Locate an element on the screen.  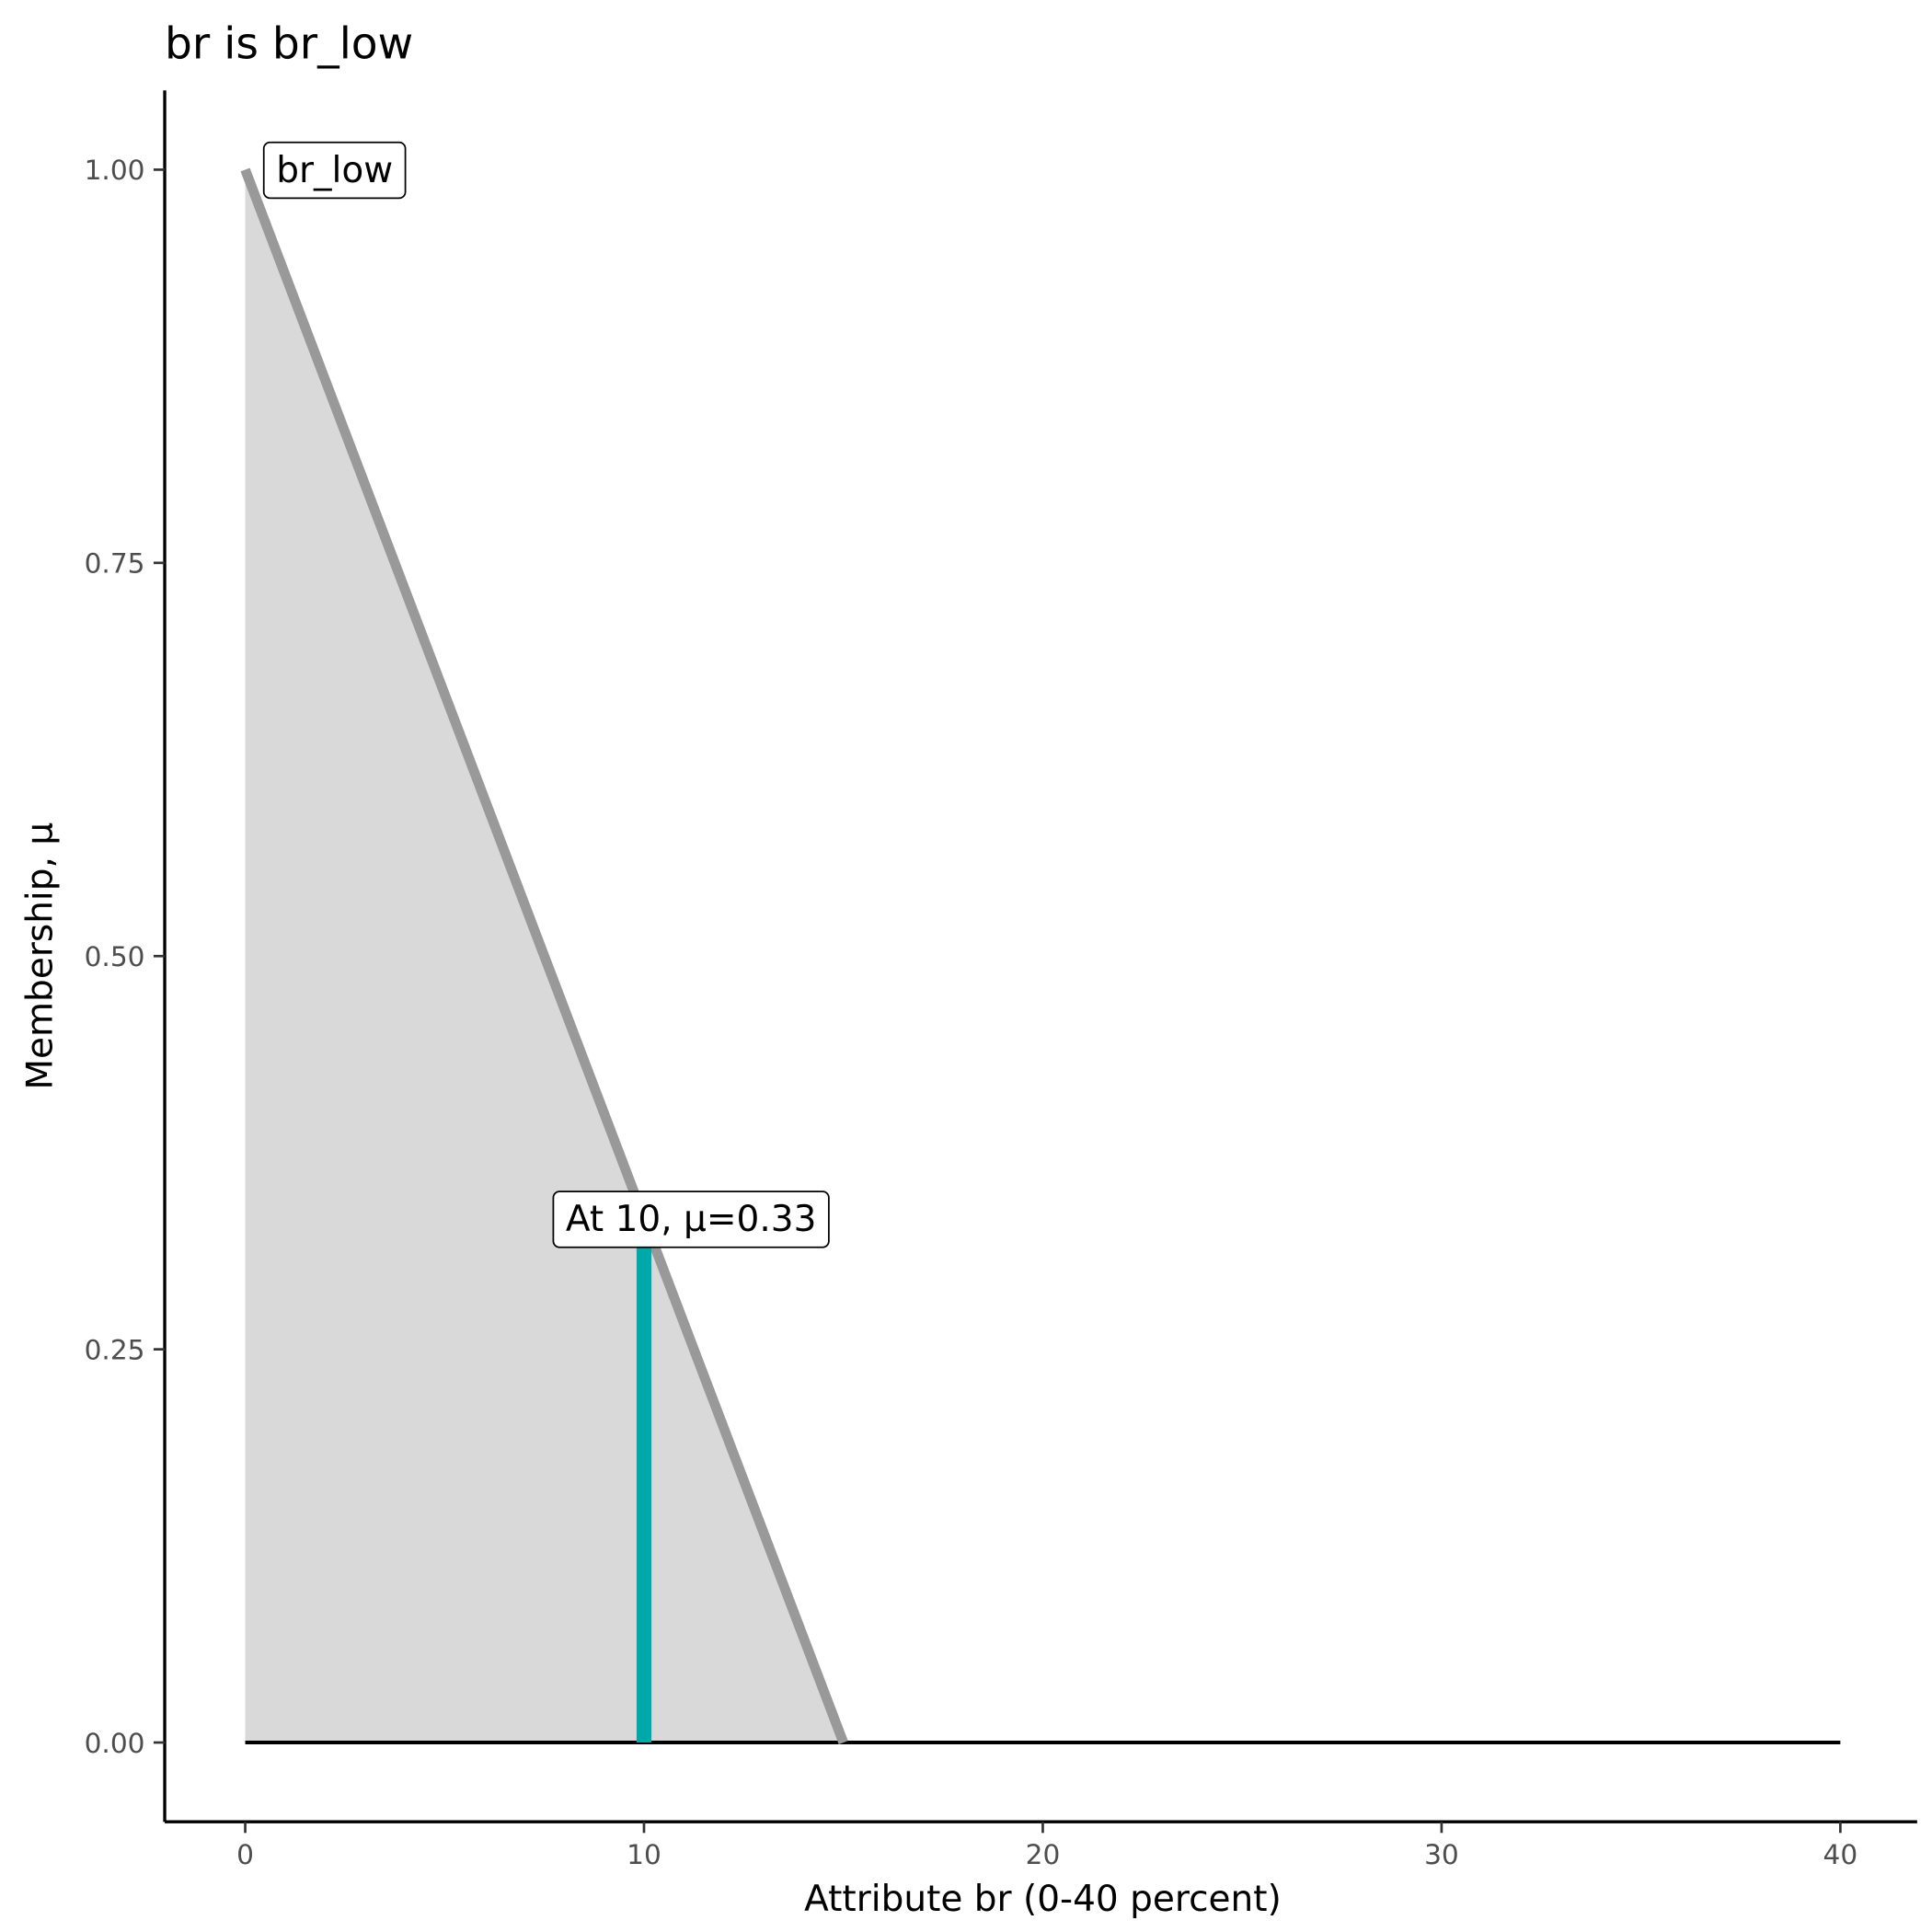
membership-label-box is located at coordinates (334, 170).